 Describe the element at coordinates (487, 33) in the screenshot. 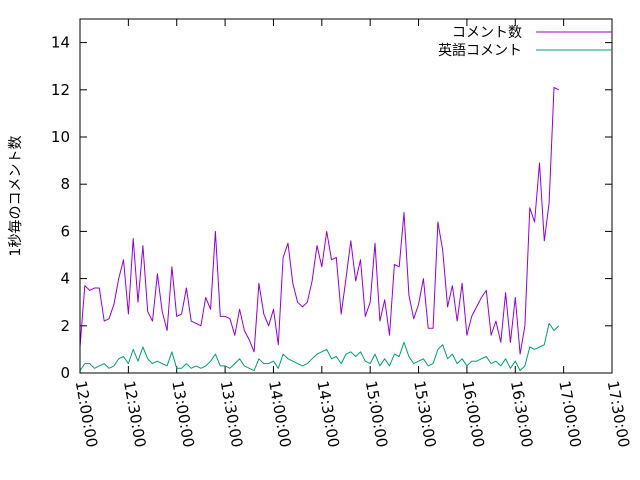

I see `legend-label-1: コメント数` at that location.